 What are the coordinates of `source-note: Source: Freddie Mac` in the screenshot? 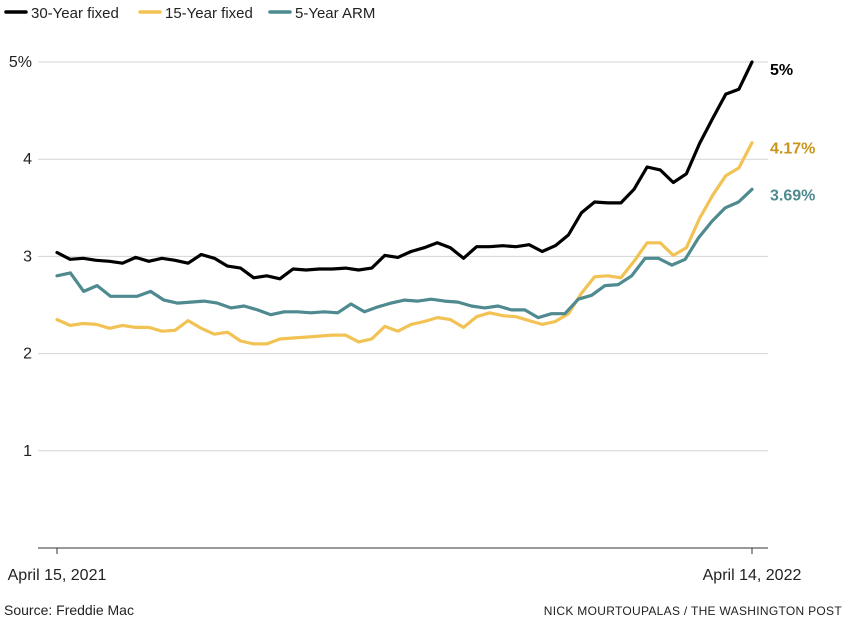 It's located at (69, 610).